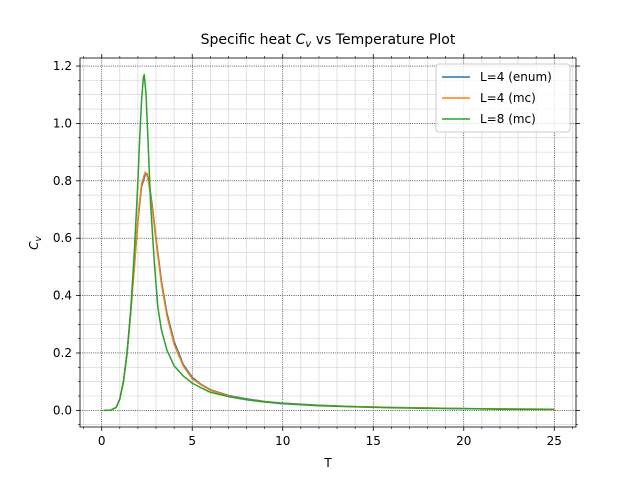  What do you see at coordinates (62, 296) in the screenshot?
I see `y-tick-label: 0.4` at bounding box center [62, 296].